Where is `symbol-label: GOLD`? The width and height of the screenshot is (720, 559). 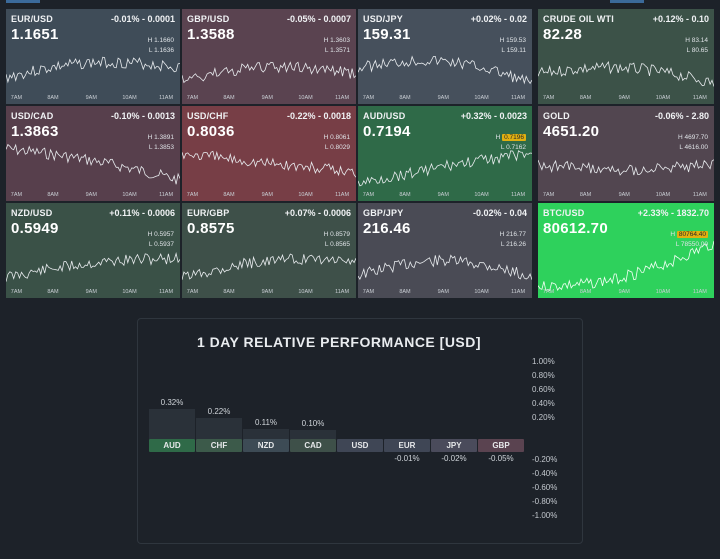 symbol-label: GOLD is located at coordinates (556, 116).